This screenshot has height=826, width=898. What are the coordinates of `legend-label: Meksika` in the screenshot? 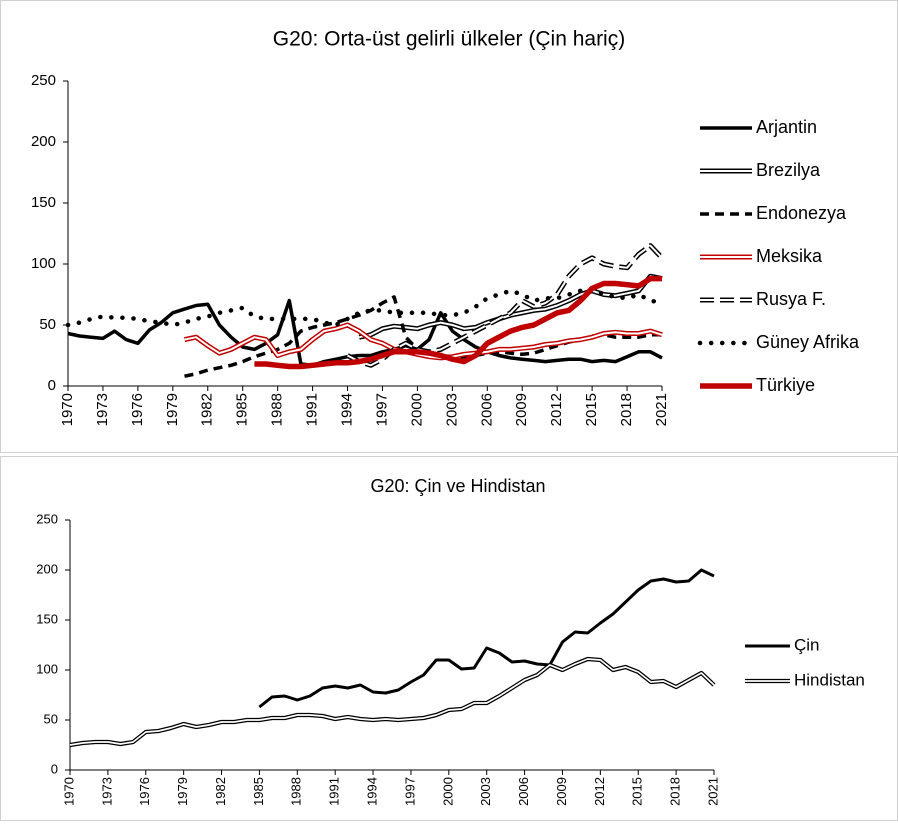 It's located at (789, 256).